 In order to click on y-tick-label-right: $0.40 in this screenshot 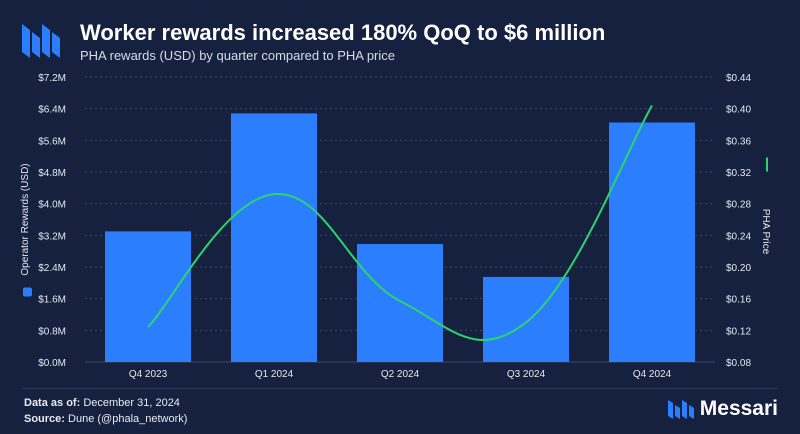, I will do `click(738, 110)`.